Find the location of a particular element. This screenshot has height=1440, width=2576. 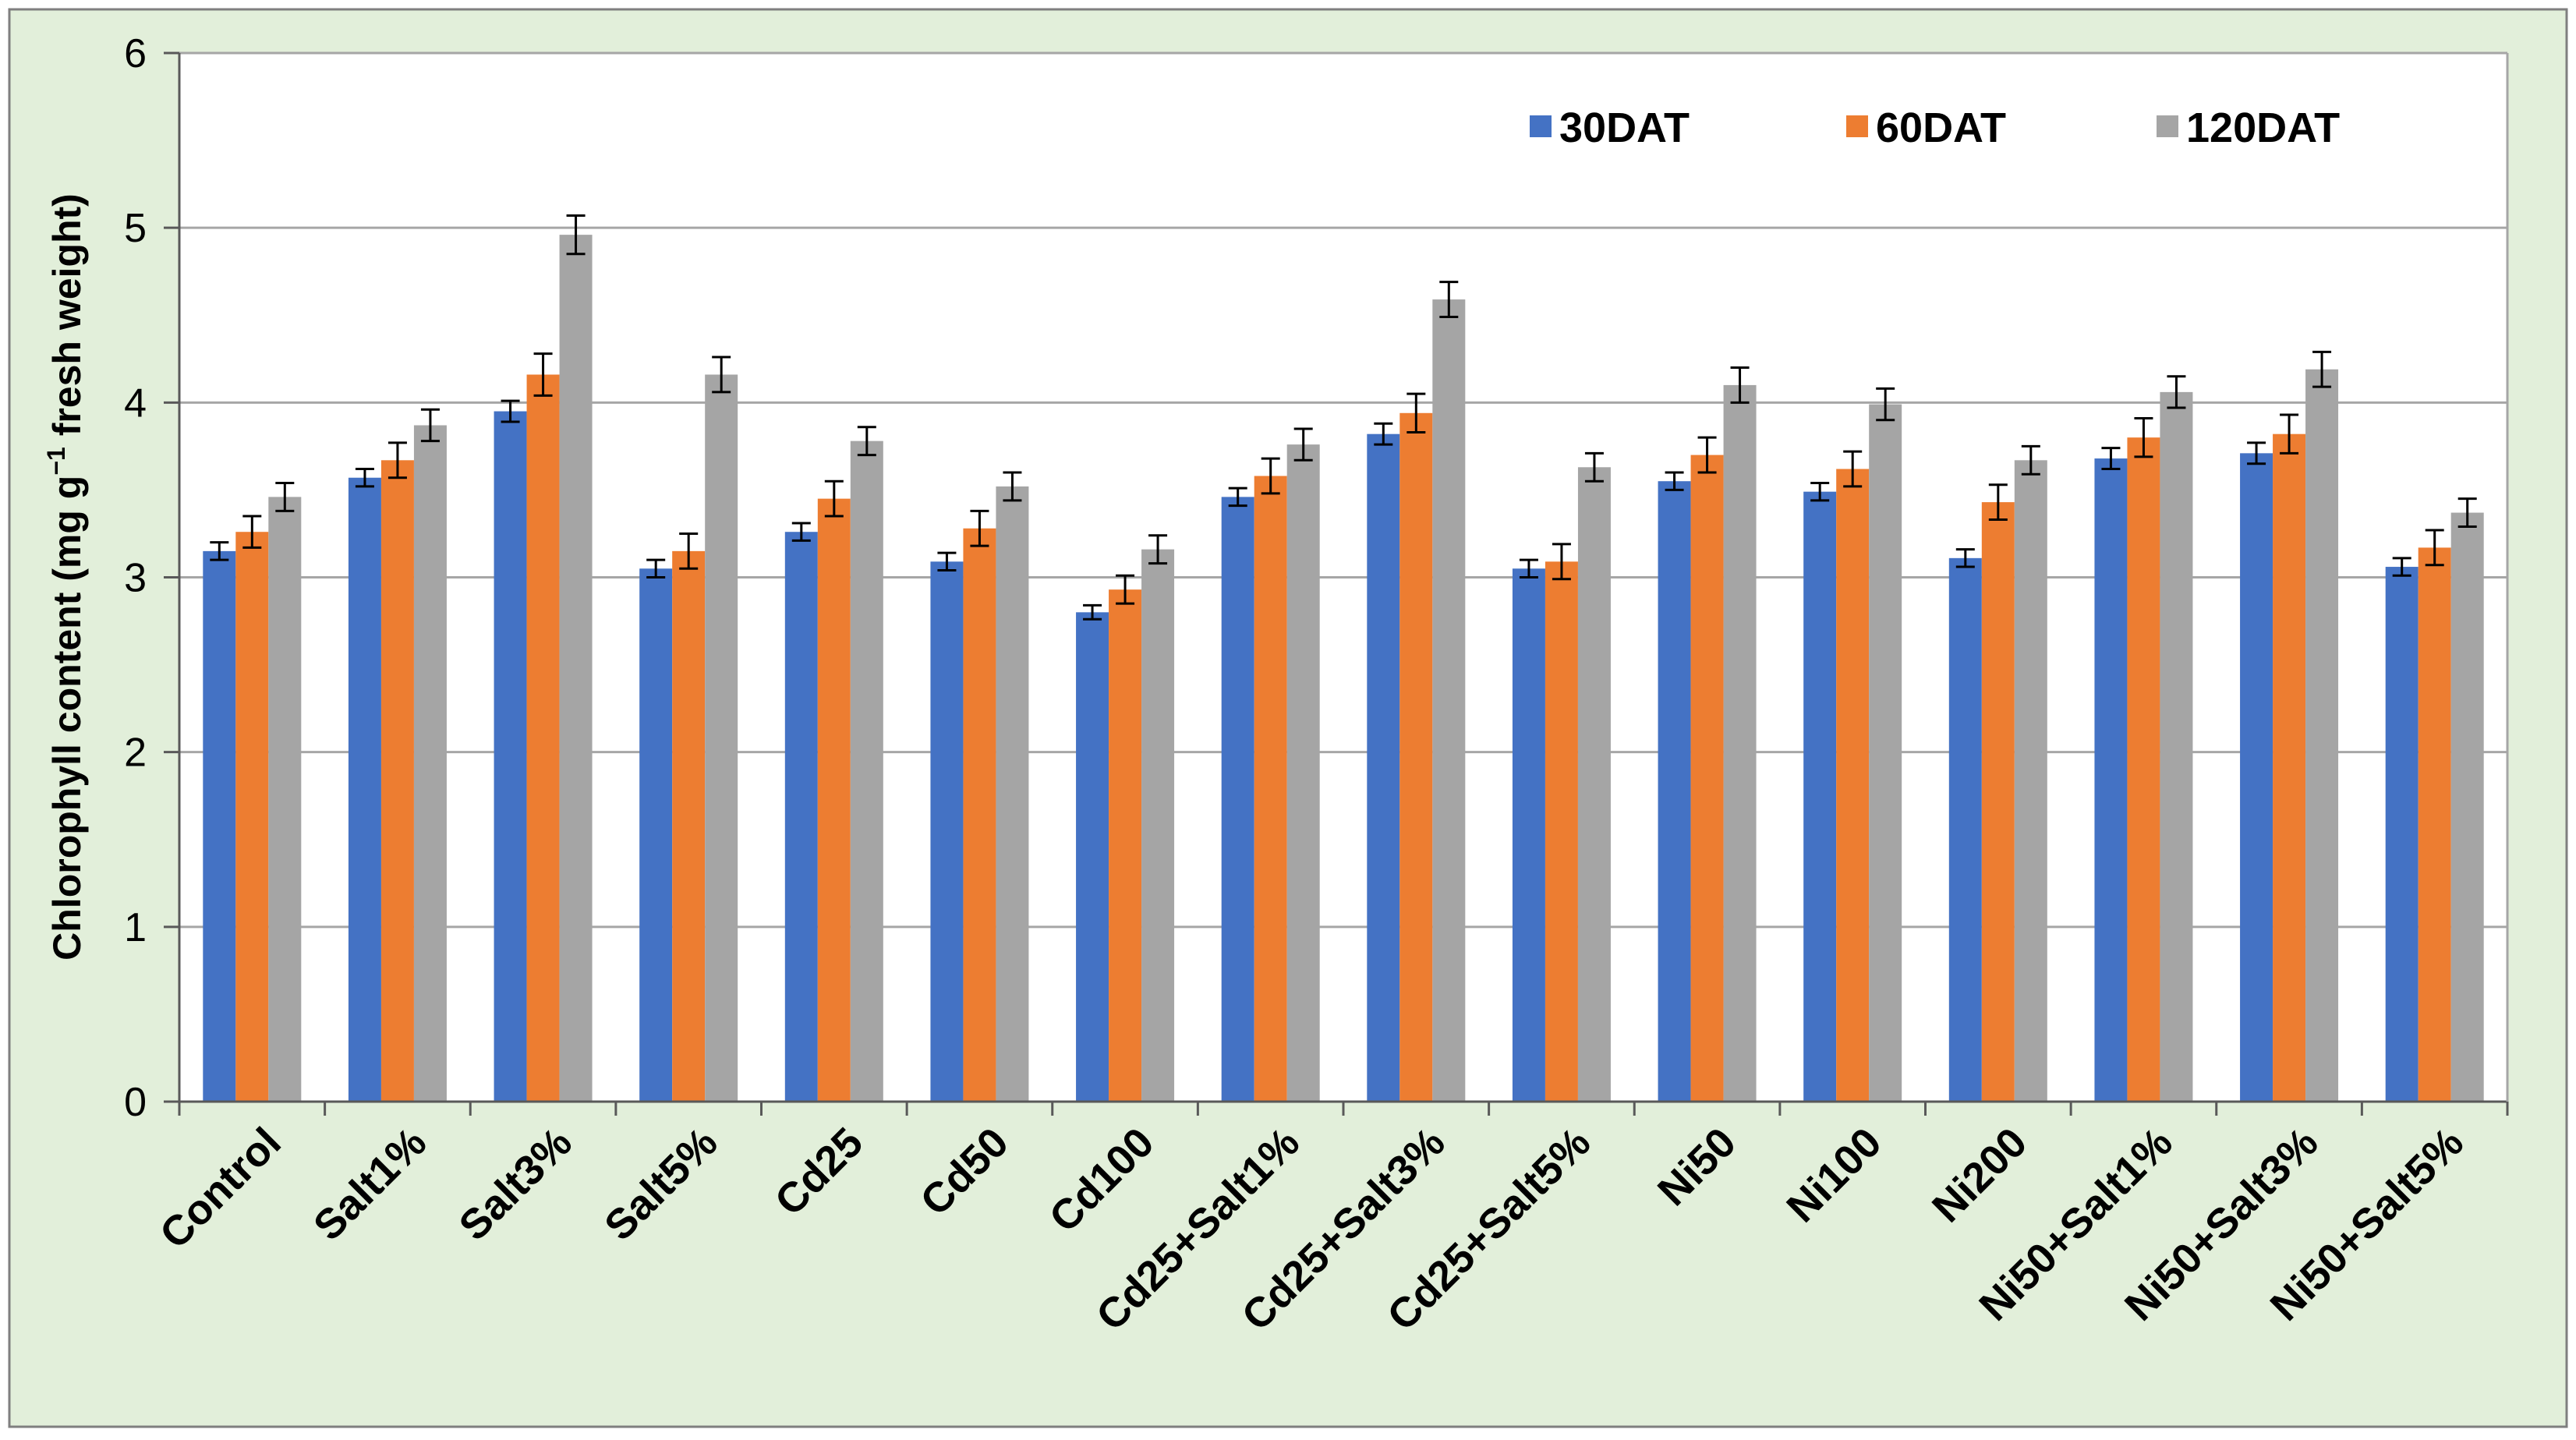

y-tick-labels: 0 1 2 3 4 5 6 is located at coordinates (135, 578).